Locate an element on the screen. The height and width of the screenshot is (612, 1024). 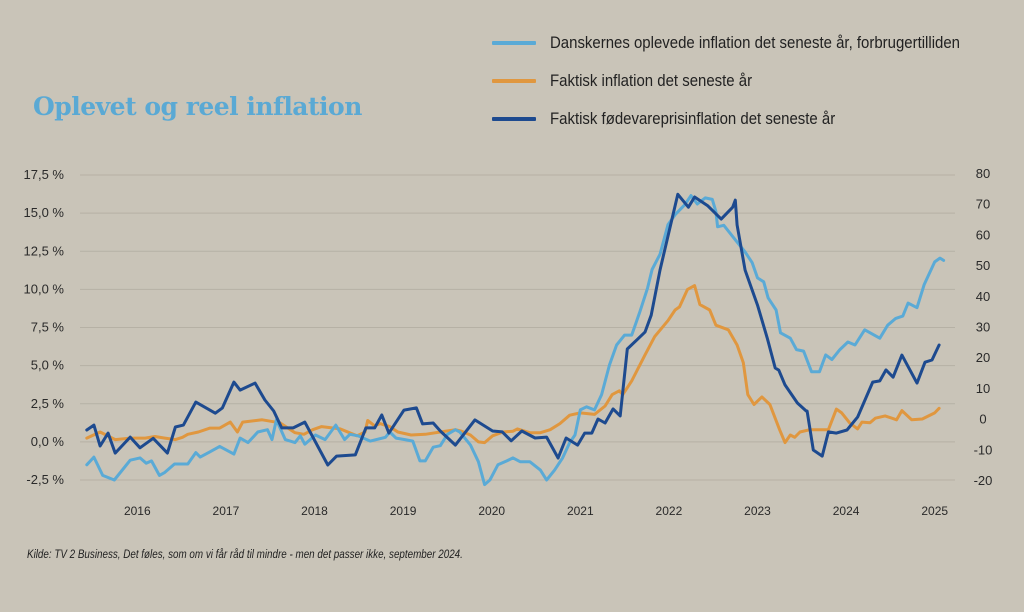
y-left-tick-label: 10,0 % is located at coordinates (44, 288).